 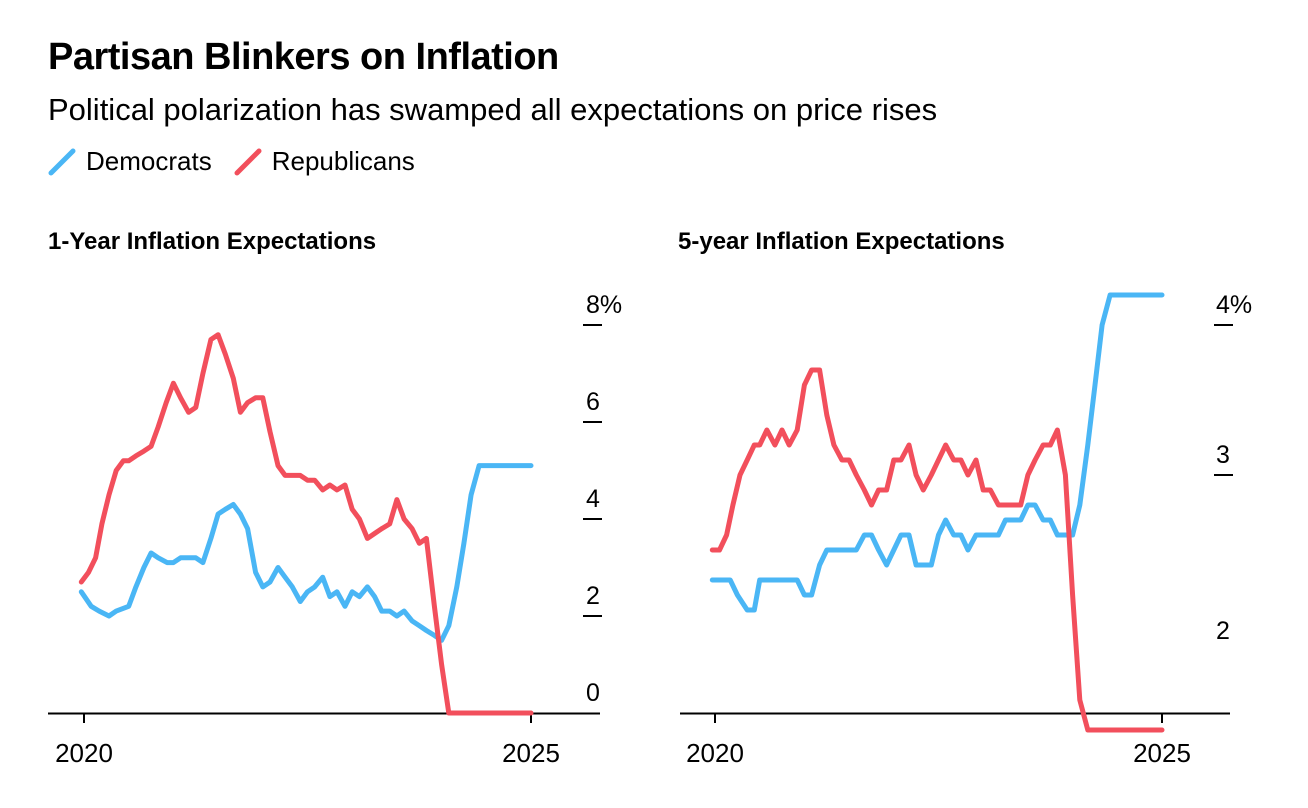 What do you see at coordinates (593, 402) in the screenshot?
I see `one-year-y-tick-label-6: 6` at bounding box center [593, 402].